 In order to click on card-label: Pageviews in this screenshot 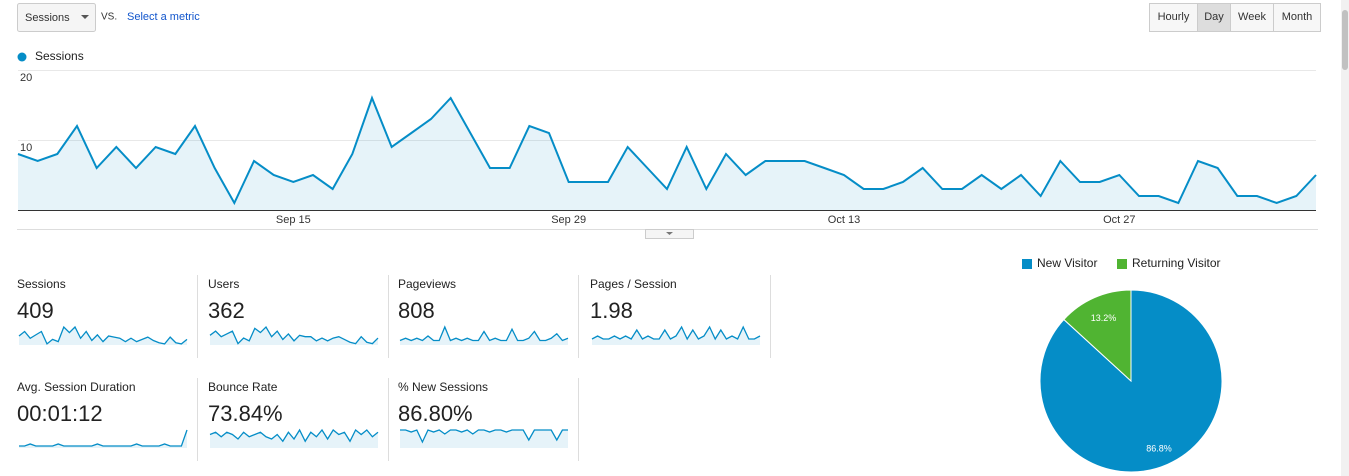, I will do `click(427, 284)`.